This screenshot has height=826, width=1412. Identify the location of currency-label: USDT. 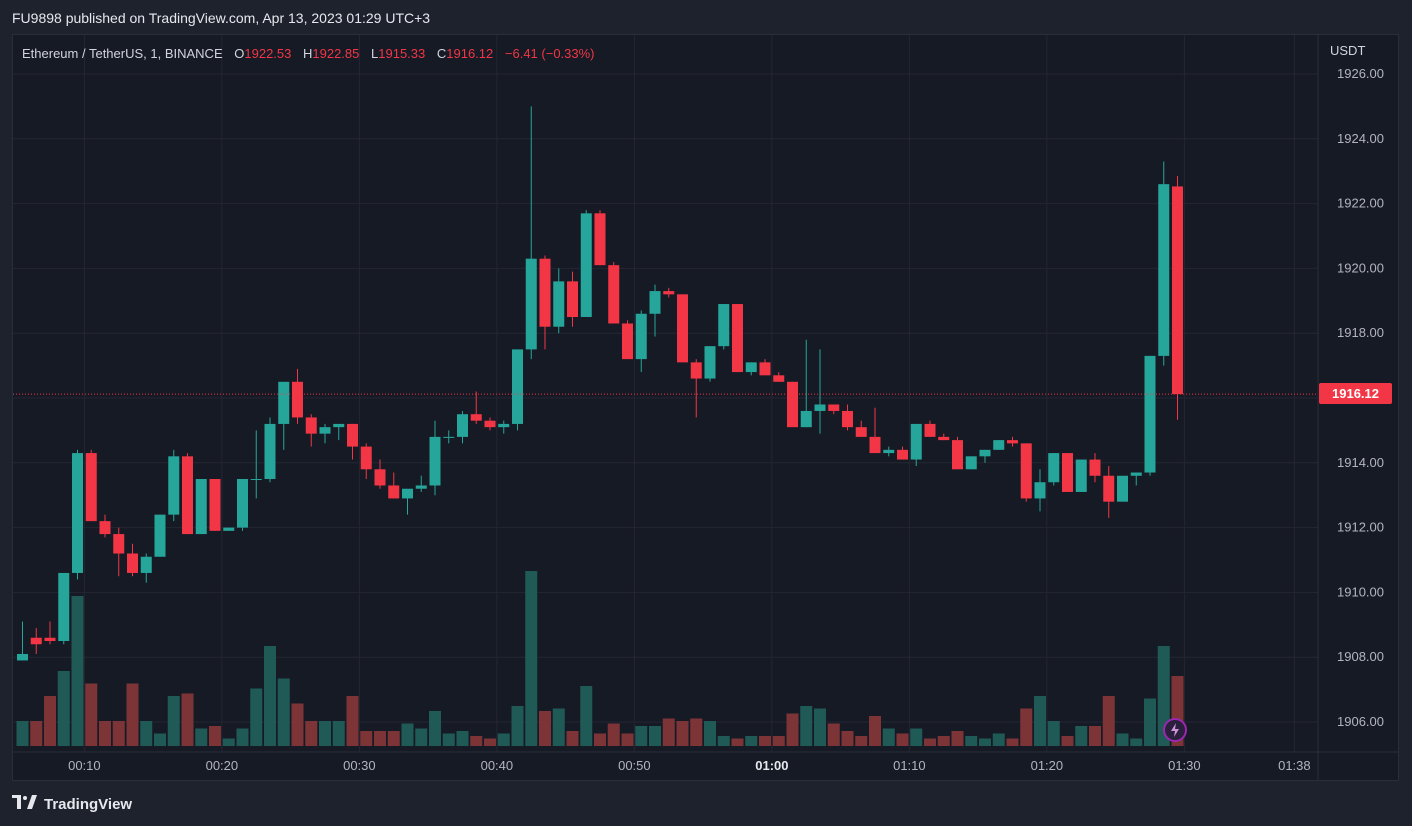
(1348, 50).